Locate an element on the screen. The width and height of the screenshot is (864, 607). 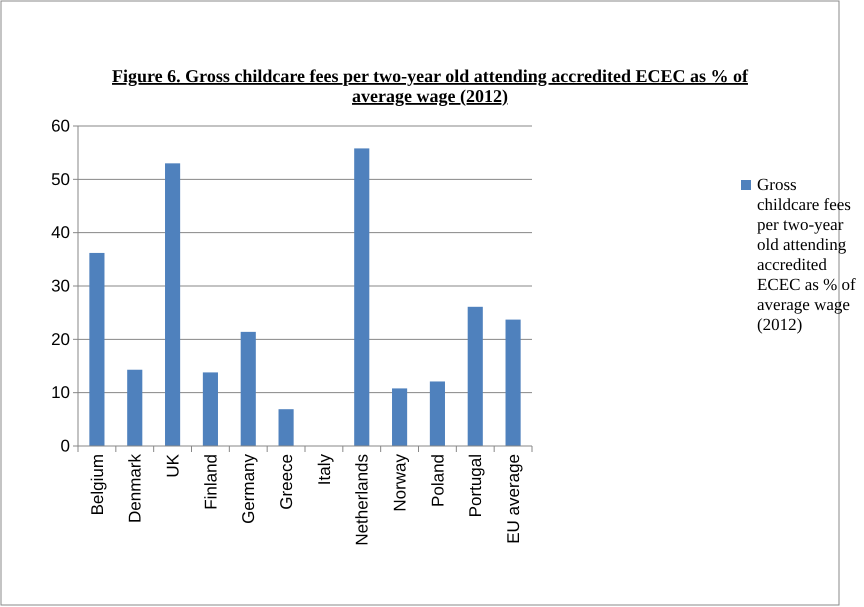
x-tick-label: Germany is located at coordinates (248, 489).